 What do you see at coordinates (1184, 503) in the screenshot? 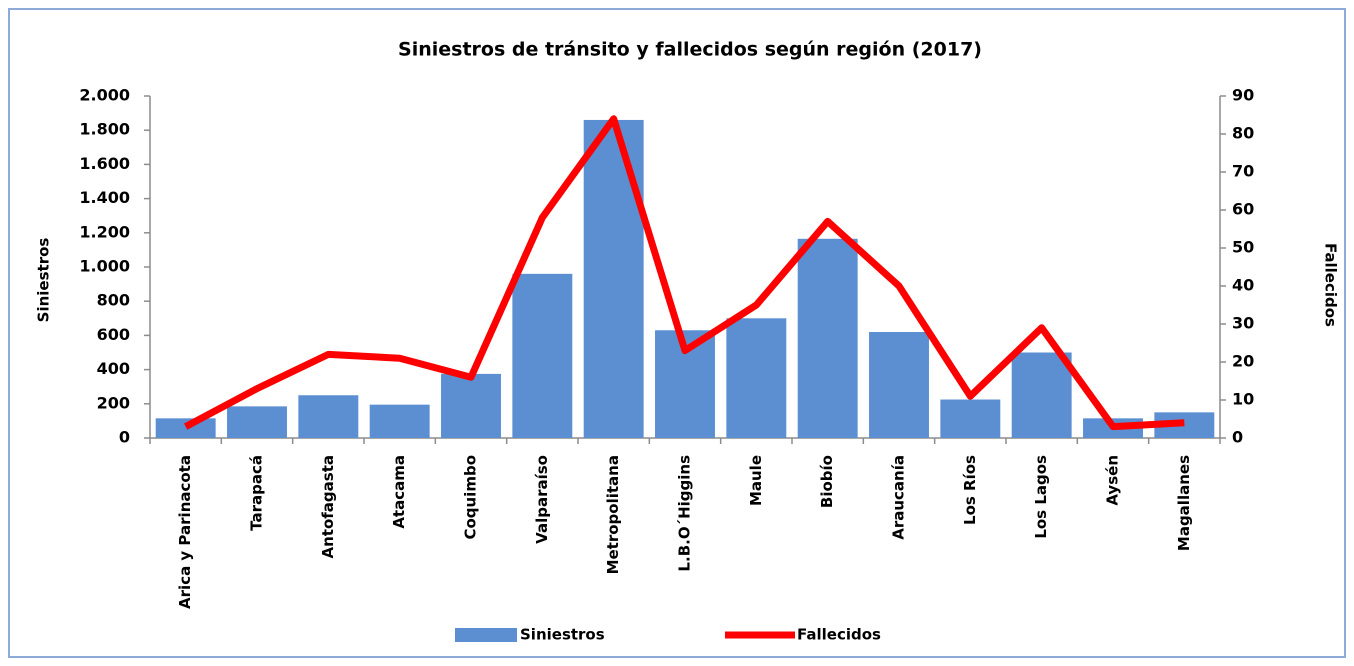
I see `x-tick-label: Magallanes` at bounding box center [1184, 503].